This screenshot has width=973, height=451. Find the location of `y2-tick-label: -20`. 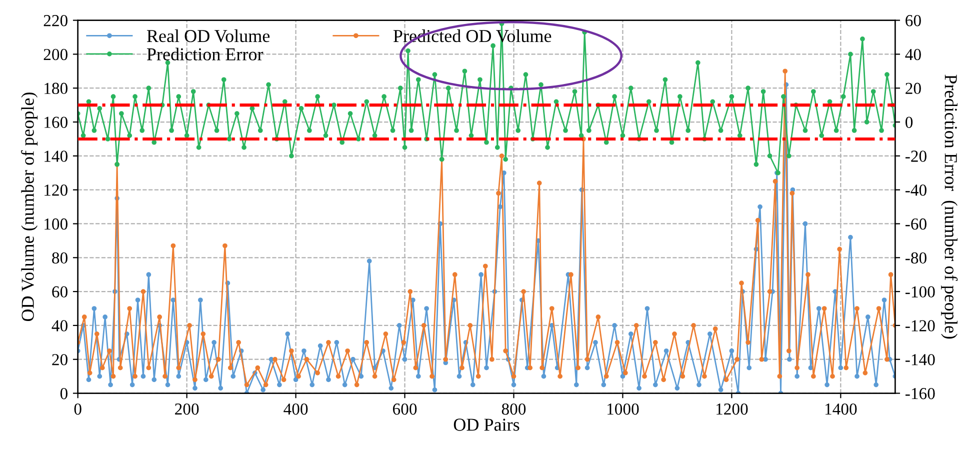

y2-tick-label: -20 is located at coordinates (916, 156).